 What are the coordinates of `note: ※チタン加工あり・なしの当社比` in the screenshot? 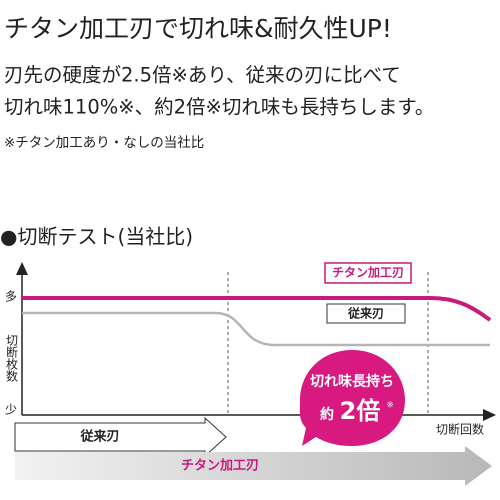 It's located at (104, 143).